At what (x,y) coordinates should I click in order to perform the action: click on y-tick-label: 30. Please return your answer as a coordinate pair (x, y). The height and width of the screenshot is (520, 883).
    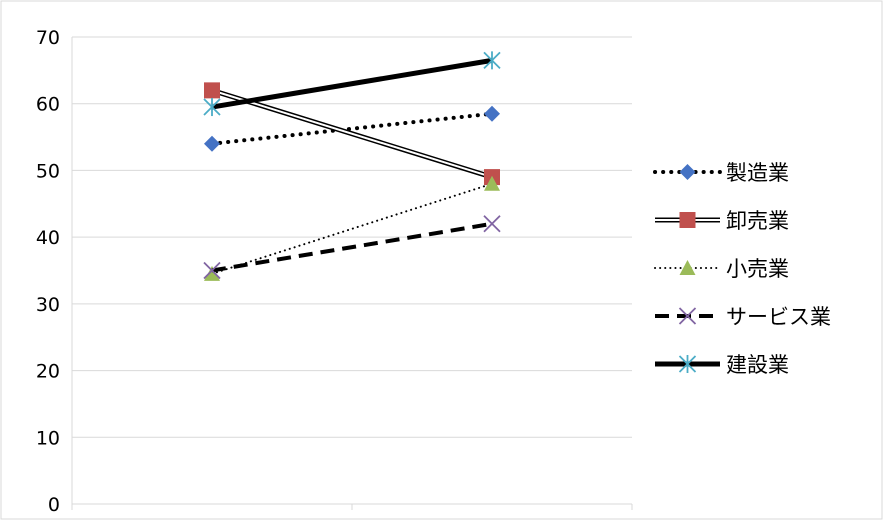
    Looking at the image, I should click on (48, 305).